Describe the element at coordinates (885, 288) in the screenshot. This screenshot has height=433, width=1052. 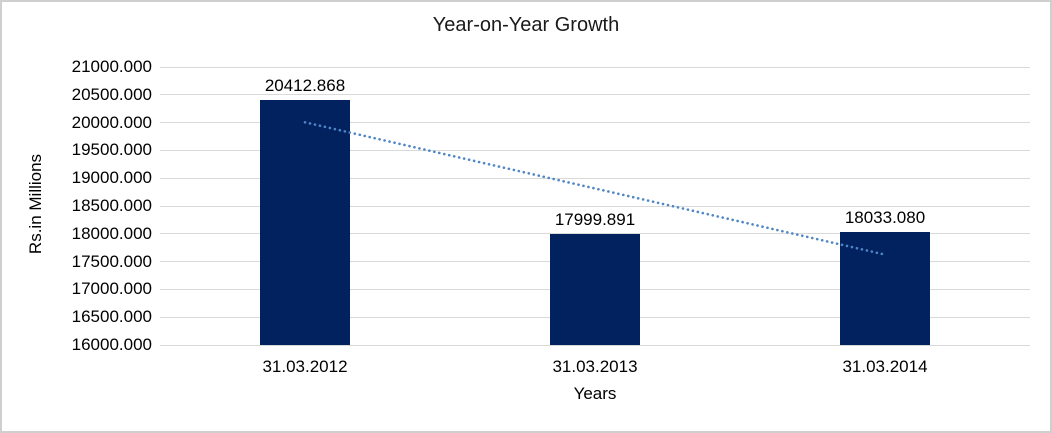
I see `bar-31.03.2014` at that location.